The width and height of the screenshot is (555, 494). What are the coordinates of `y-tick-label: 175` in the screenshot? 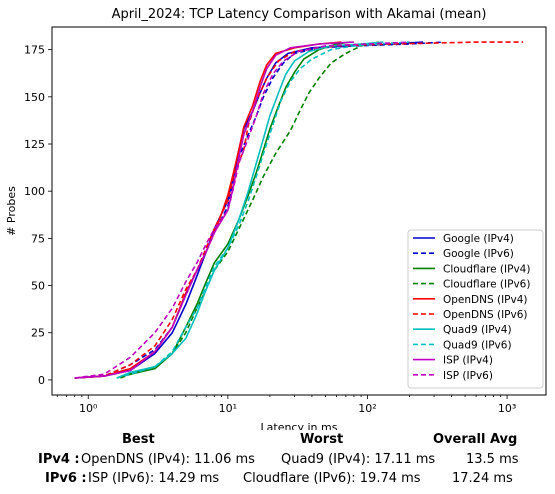 It's located at (34, 50).